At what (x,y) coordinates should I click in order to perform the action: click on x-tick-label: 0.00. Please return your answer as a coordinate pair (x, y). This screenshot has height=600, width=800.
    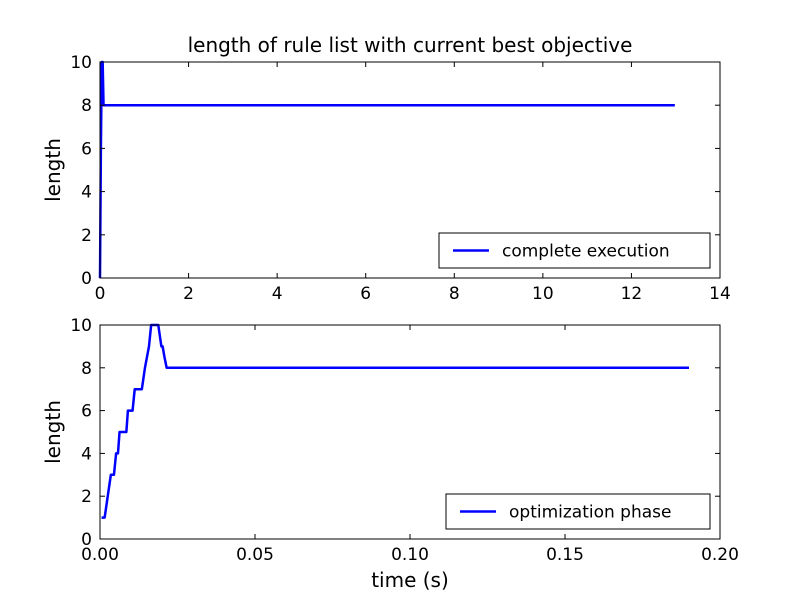
    Looking at the image, I should click on (100, 555).